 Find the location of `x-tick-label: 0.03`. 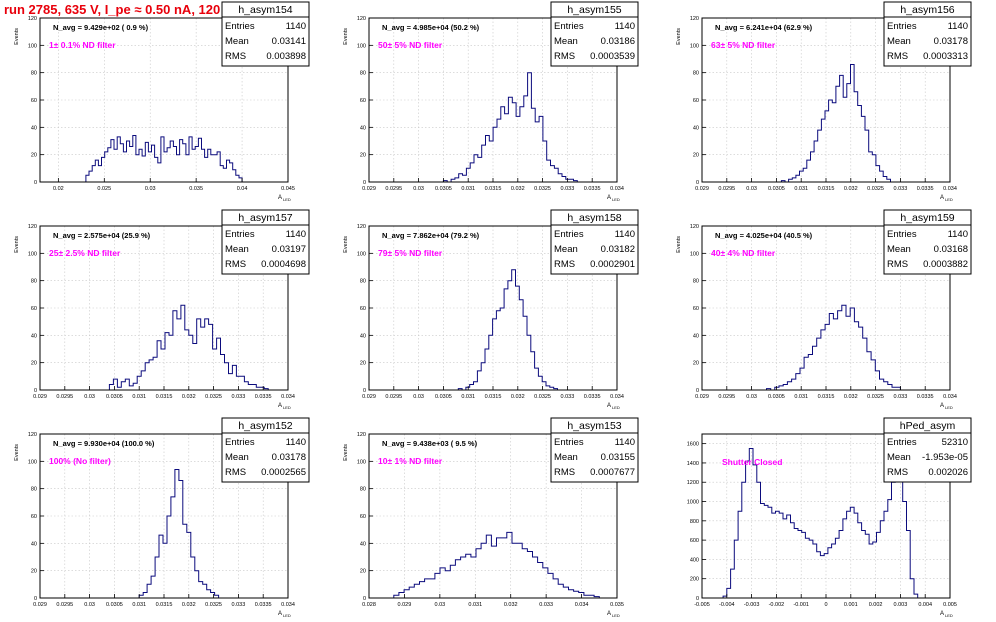

x-tick-label: 0.03 is located at coordinates (150, 189).